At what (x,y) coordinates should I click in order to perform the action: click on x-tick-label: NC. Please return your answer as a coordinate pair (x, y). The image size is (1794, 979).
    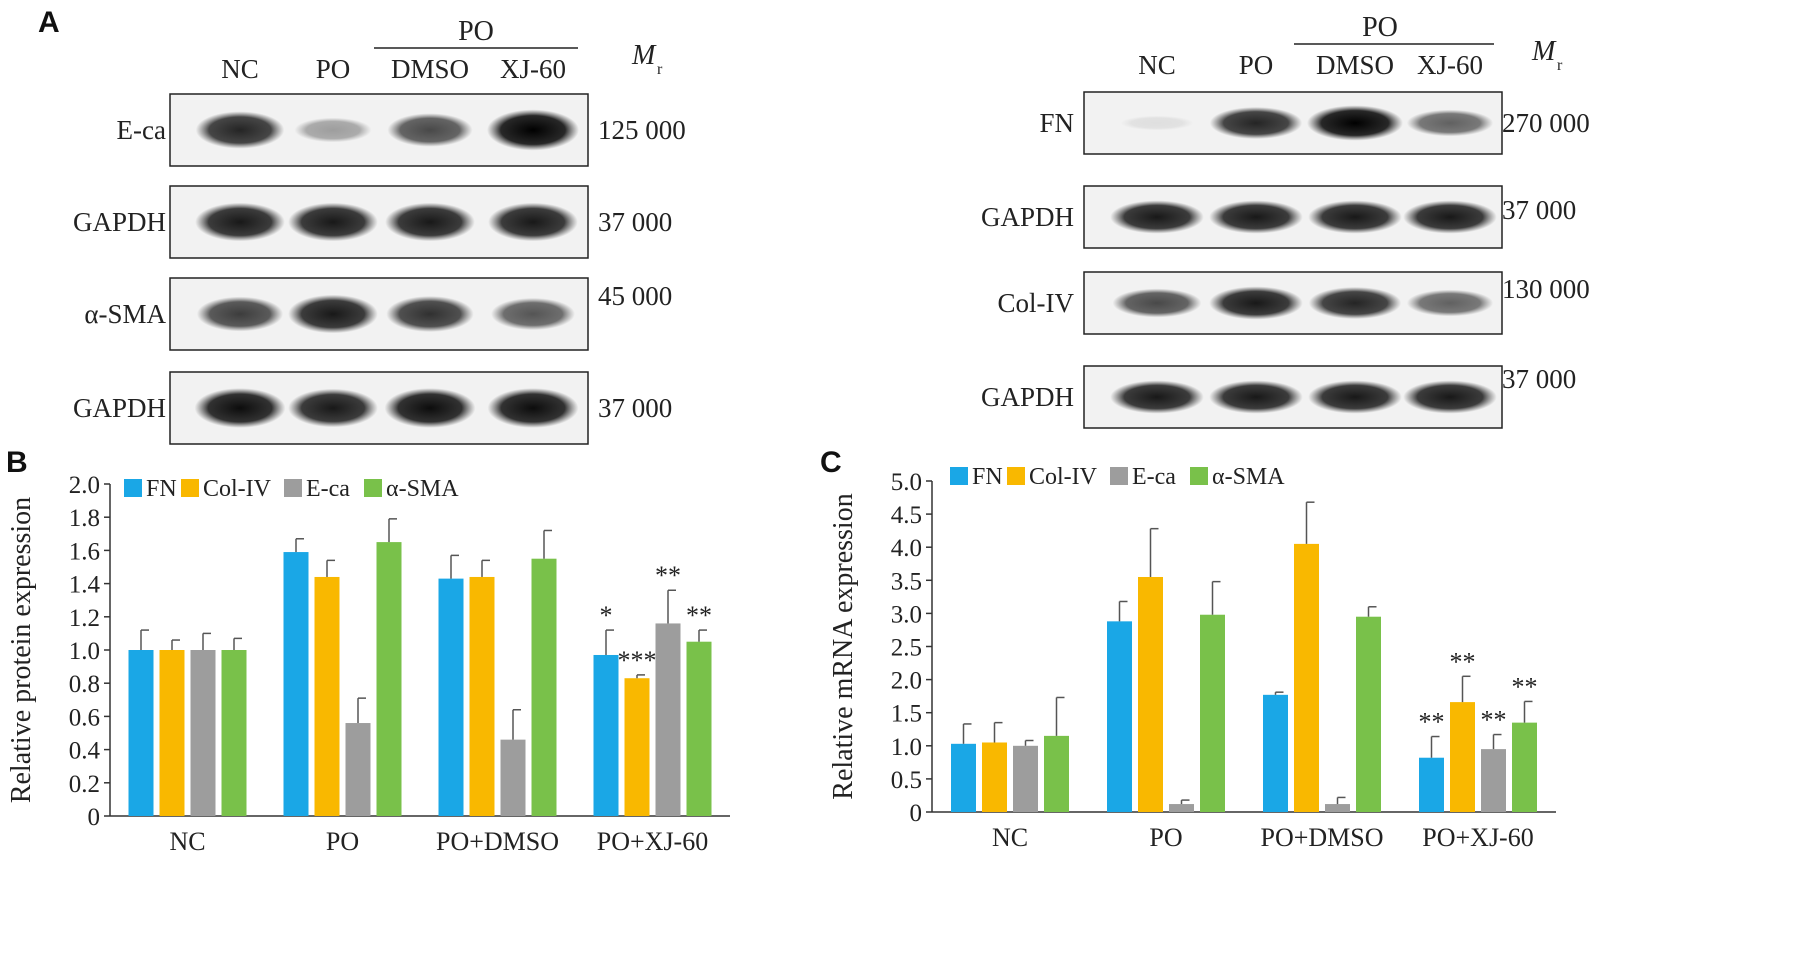
    Looking at the image, I should click on (1010, 837).